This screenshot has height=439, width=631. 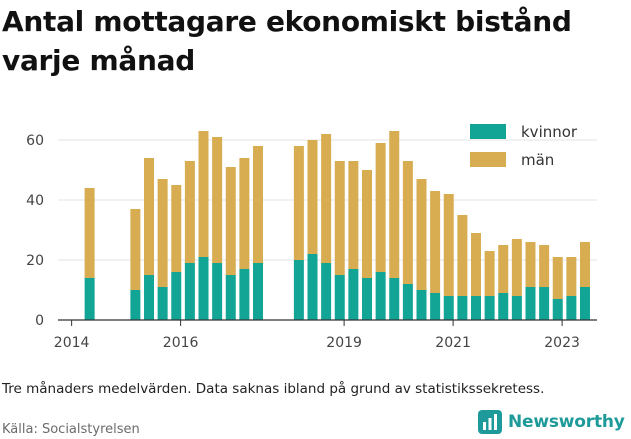 I want to click on x-tick-label: 2021, so click(x=453, y=343).